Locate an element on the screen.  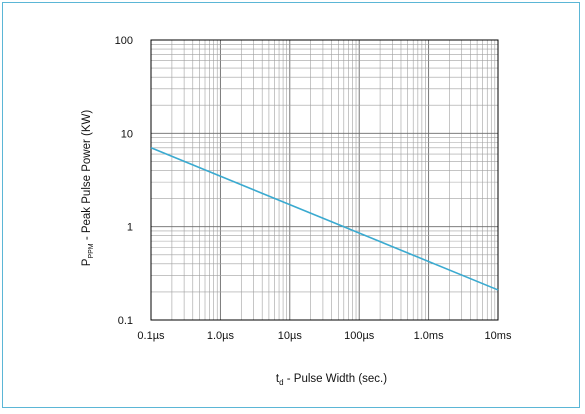
x-axis-label-main: t is located at coordinates (278, 379).